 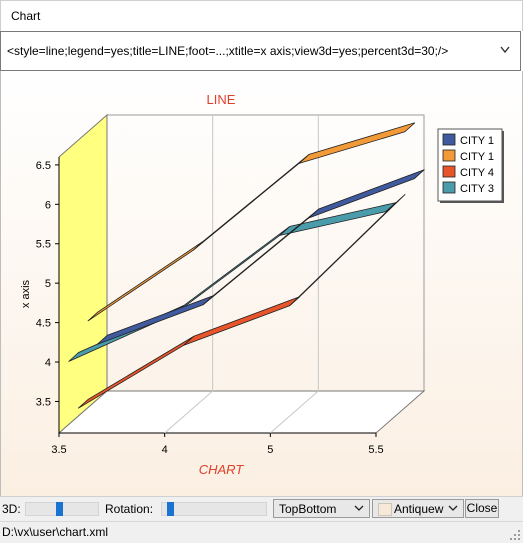 What do you see at coordinates (43, 324) in the screenshot?
I see `y-tick-label: 4.5` at bounding box center [43, 324].